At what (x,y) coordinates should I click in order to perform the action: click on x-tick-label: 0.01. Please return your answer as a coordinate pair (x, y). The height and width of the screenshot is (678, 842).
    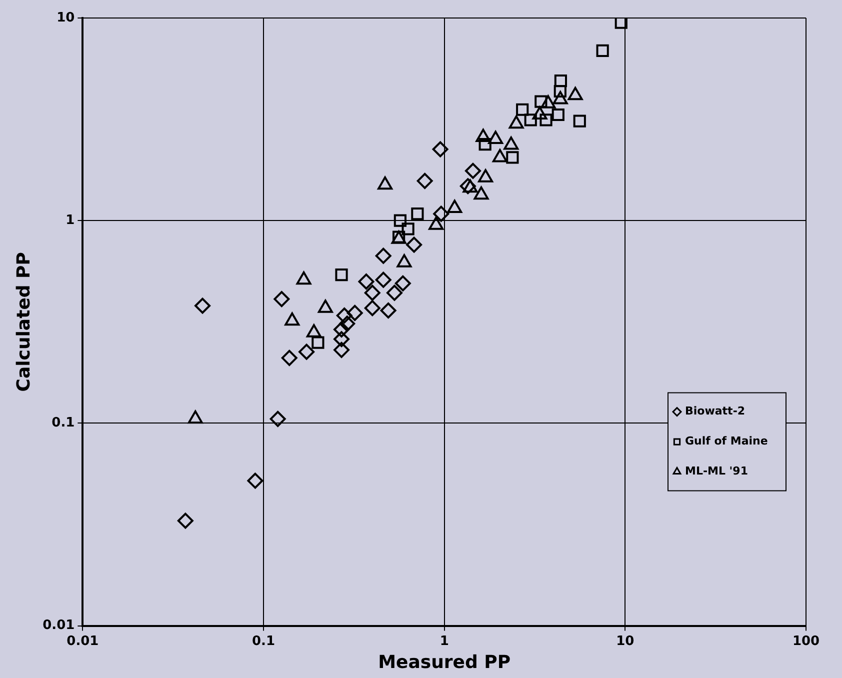
    Looking at the image, I should click on (82, 641).